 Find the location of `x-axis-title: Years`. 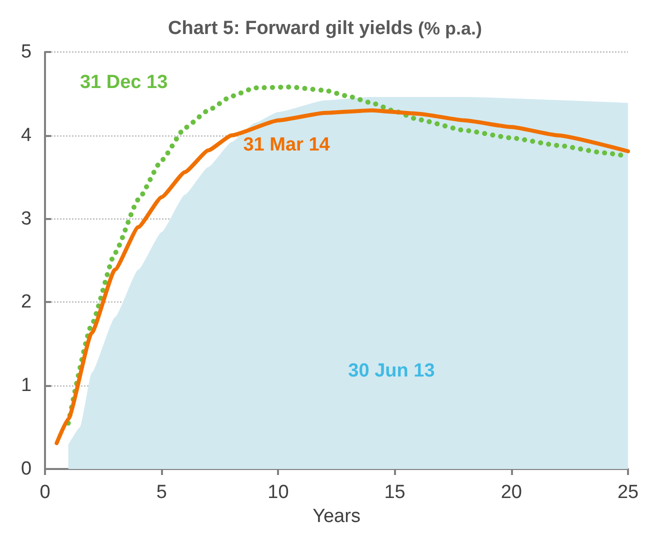

x-axis-title: Years is located at coordinates (336, 516).